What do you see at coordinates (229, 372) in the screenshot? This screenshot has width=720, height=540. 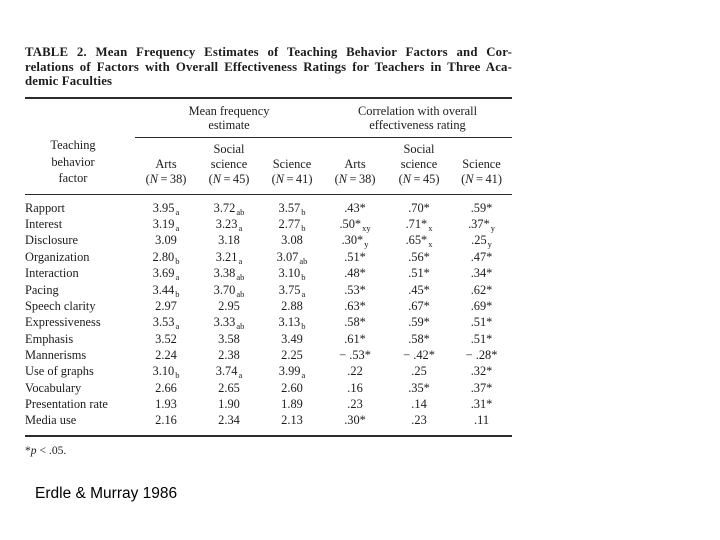 I see `value-cell: 3.74a` at bounding box center [229, 372].